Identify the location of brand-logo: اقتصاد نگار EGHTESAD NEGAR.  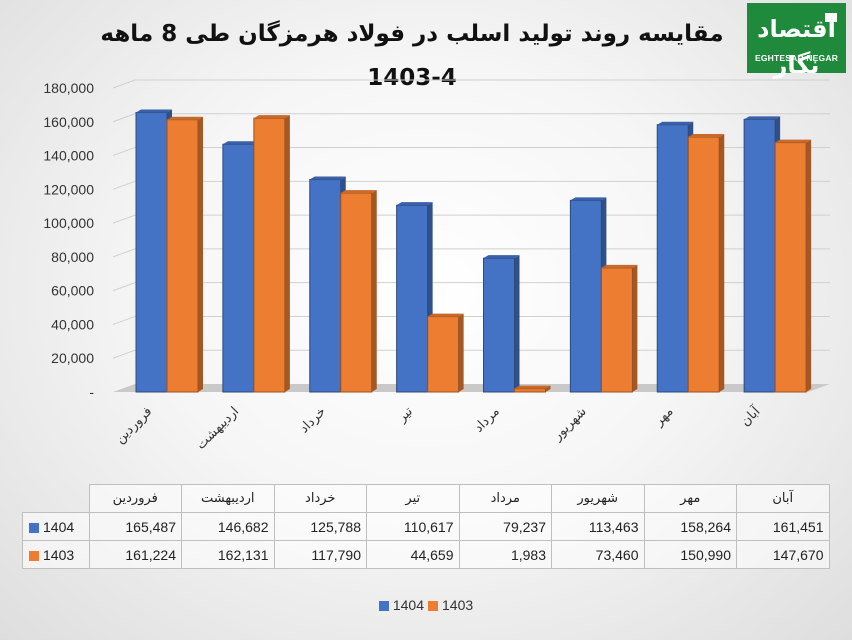
(796, 41).